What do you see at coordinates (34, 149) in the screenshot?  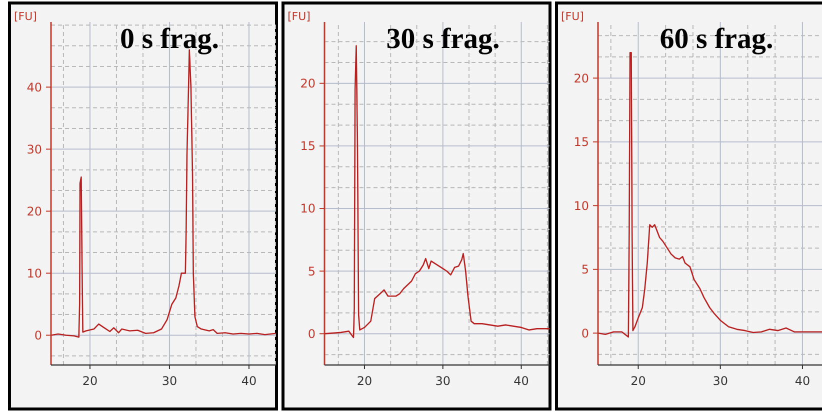 I see `y-tick-label: 30` at bounding box center [34, 149].